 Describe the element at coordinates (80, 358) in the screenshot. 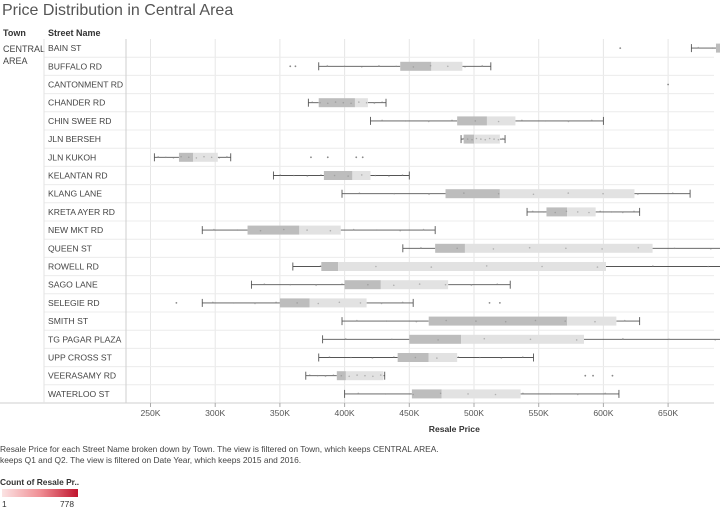

I see `street-label: UPP CROSS ST` at that location.